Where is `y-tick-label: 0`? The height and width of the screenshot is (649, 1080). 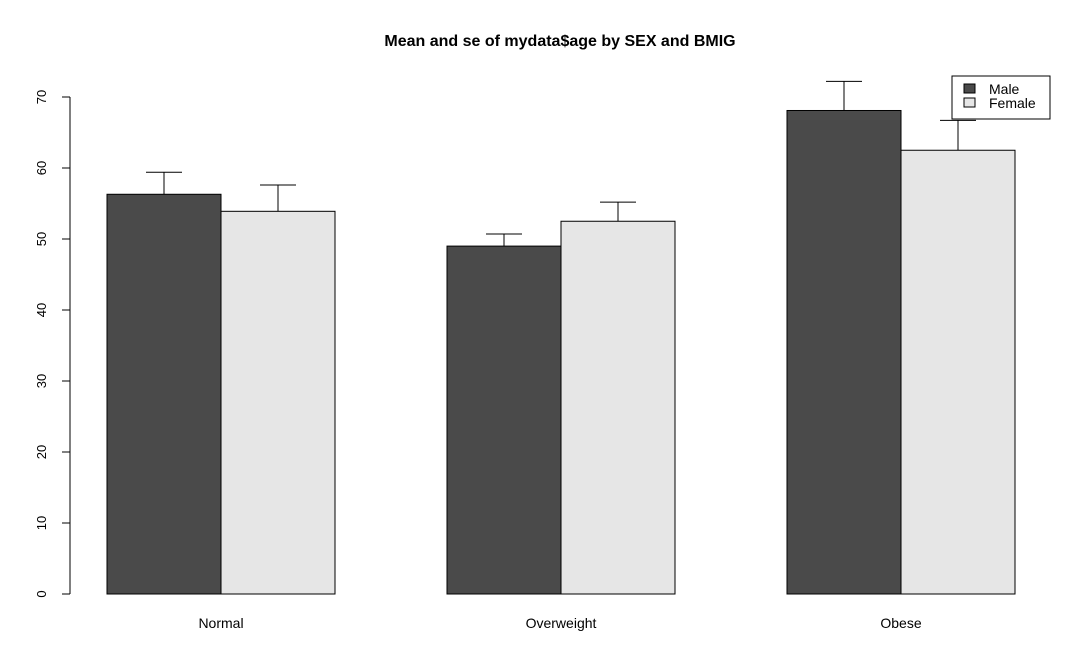 y-tick-label: 0 is located at coordinates (41, 593).